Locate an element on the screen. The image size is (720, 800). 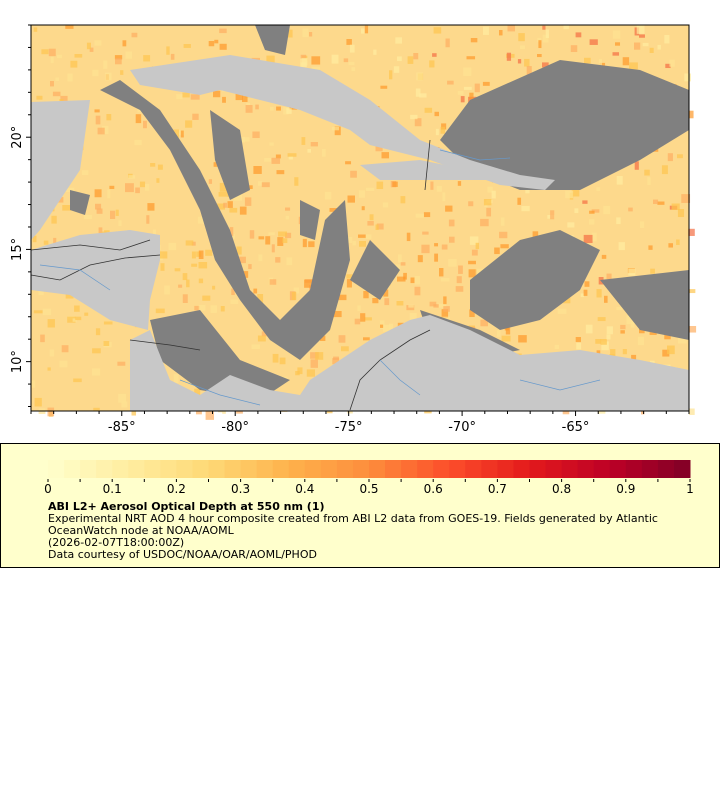
colorbar: 0 0.1 0.2 0.3 0.4 0.5 0.6 0.7 0.8 0.9 1 is located at coordinates (369, 478).